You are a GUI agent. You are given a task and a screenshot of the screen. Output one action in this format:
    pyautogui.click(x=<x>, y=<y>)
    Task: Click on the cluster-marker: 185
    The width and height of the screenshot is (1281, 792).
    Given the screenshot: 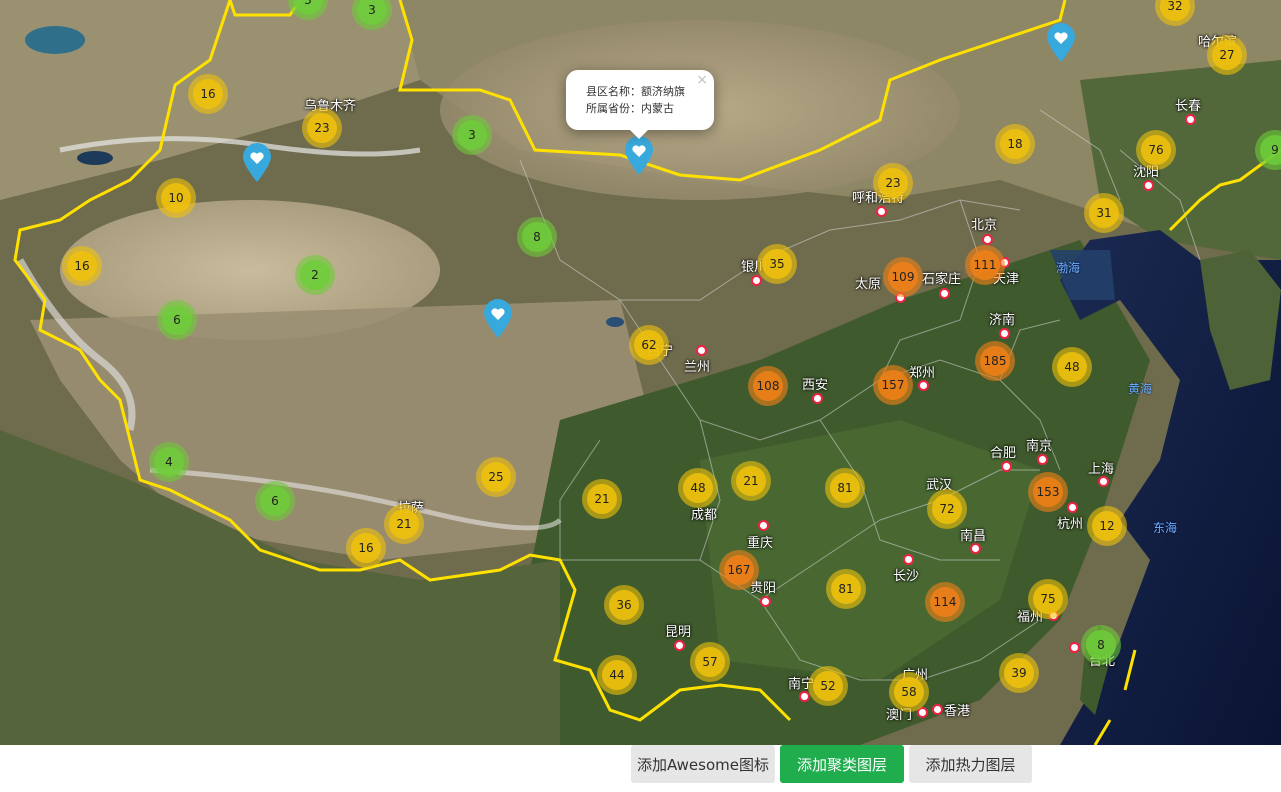 What is the action you would take?
    pyautogui.click(x=995, y=361)
    